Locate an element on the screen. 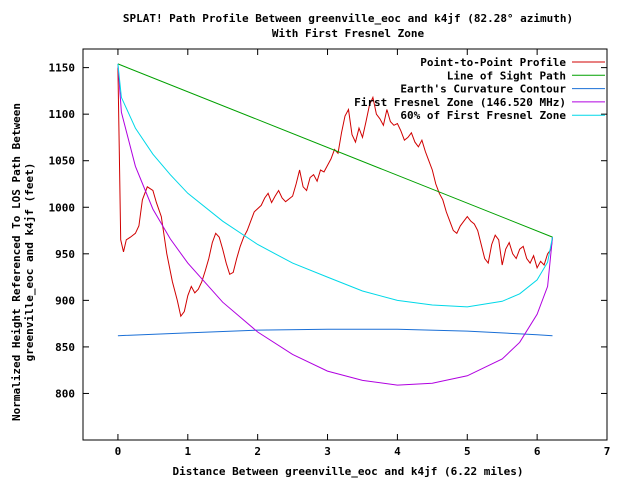  x-tick-label: 3 is located at coordinates (327, 451).